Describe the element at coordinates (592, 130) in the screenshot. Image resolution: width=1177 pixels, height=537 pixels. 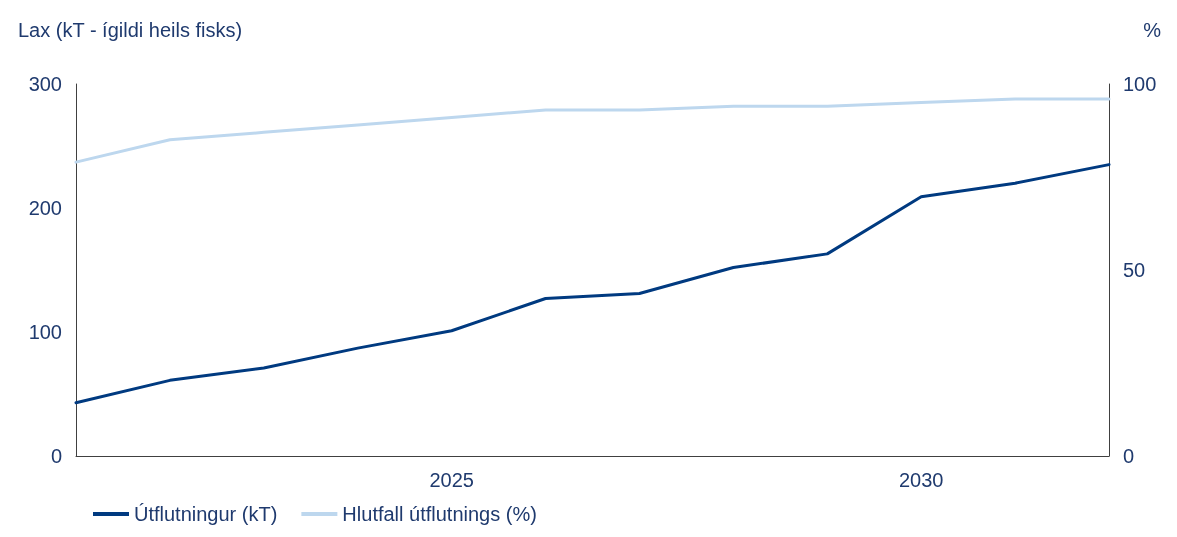
I see `line-series` at that location.